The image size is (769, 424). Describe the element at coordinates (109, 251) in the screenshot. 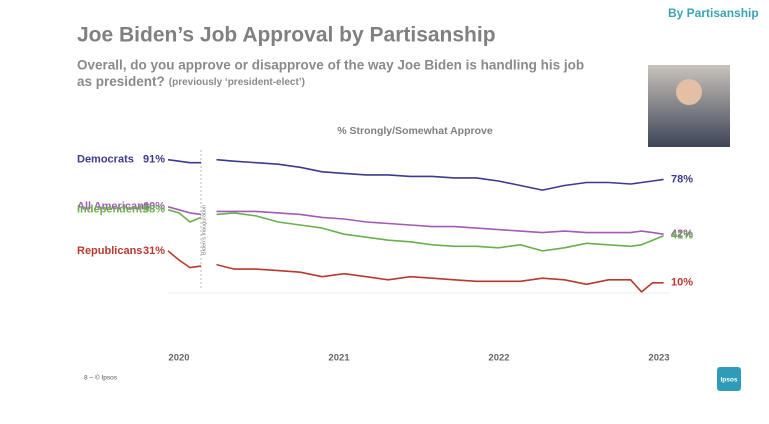

I see `legend-label: Republicans` at that location.